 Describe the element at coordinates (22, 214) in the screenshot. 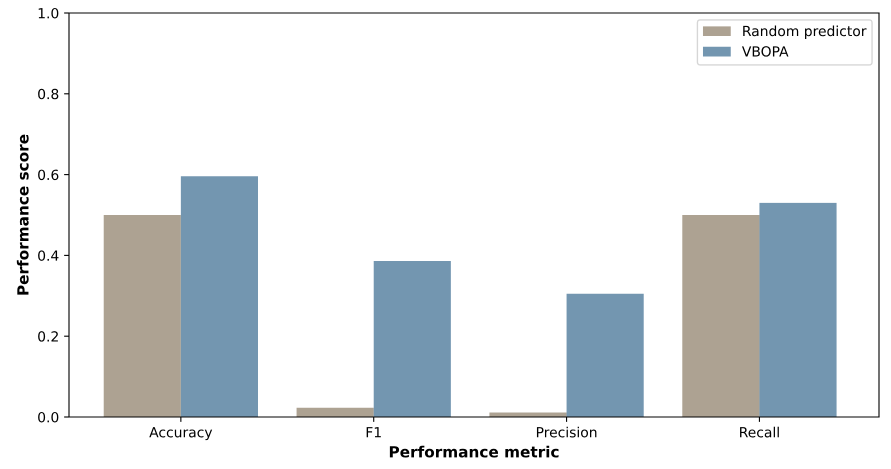

I see `y-axis-title: Performance score` at that location.